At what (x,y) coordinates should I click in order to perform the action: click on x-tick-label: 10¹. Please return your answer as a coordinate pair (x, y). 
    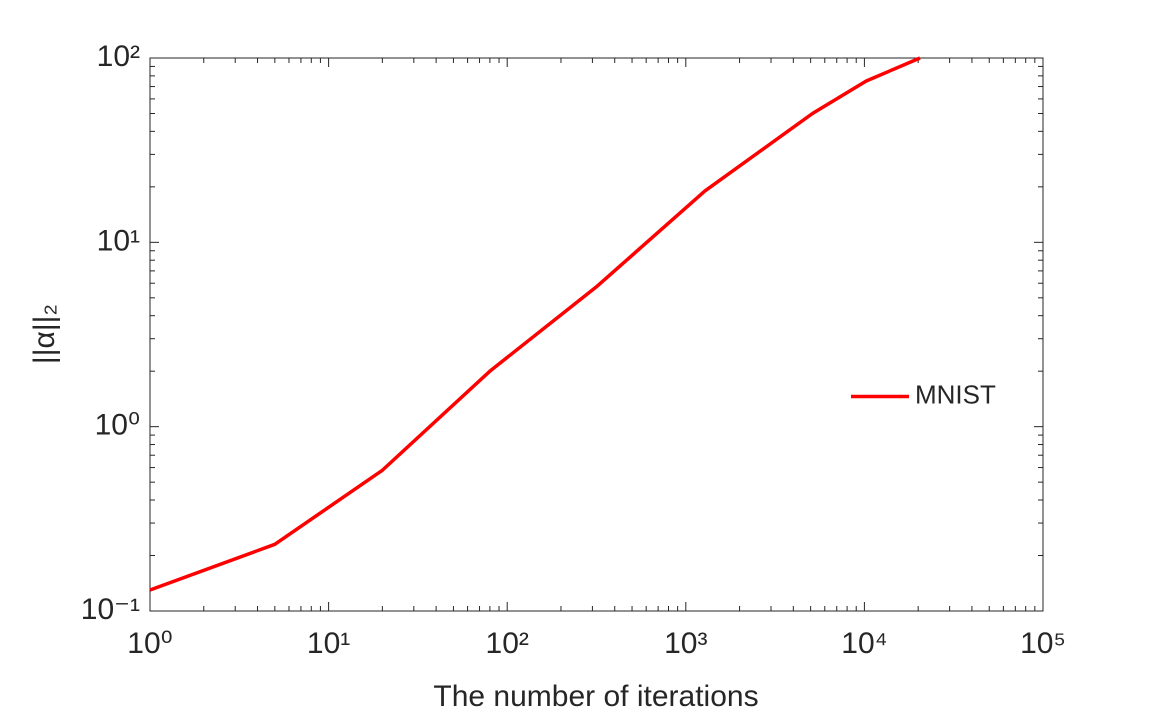
    Looking at the image, I should click on (328, 643).